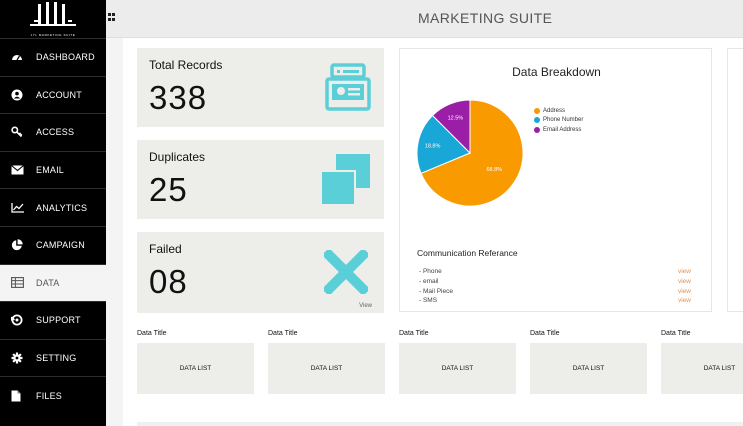 This screenshot has height=426, width=743. I want to click on sidebar-item-analytics: ANALYTICS, so click(53, 207).